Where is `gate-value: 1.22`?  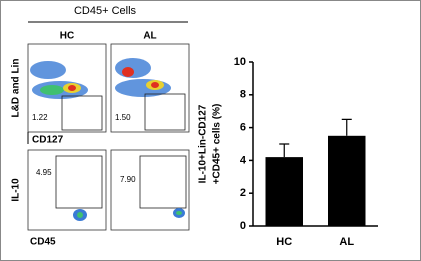
gate-value: 1.22 is located at coordinates (40, 117).